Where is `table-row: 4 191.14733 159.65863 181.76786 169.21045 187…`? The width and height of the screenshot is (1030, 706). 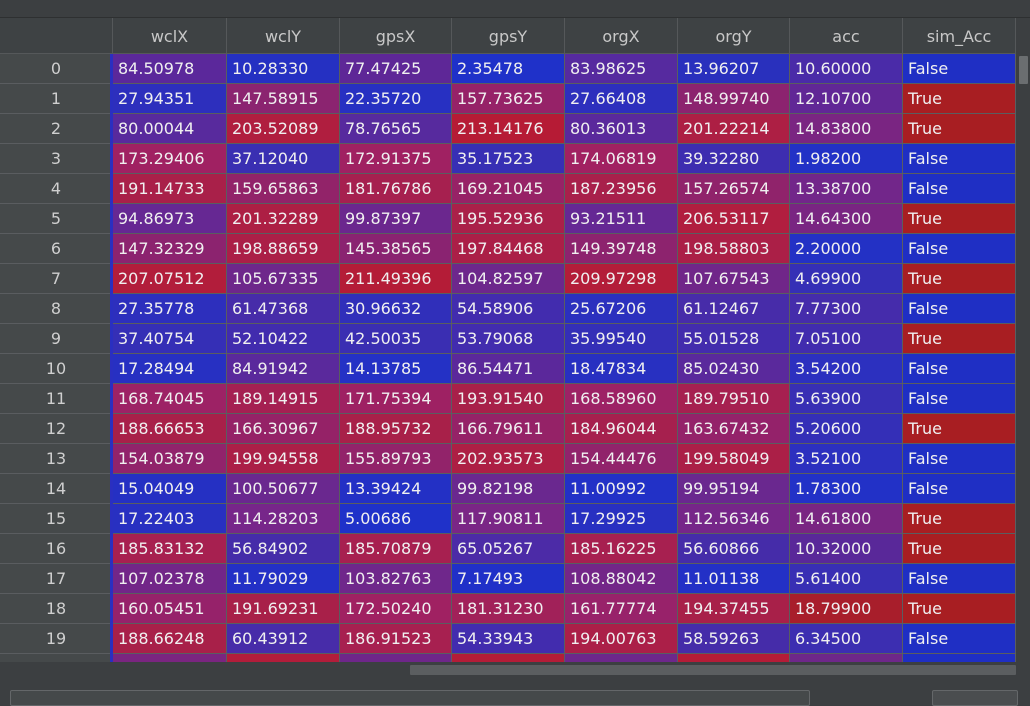
table-row: 4 191.14733 159.65863 181.76786 169.21045 187… is located at coordinates (508, 189).